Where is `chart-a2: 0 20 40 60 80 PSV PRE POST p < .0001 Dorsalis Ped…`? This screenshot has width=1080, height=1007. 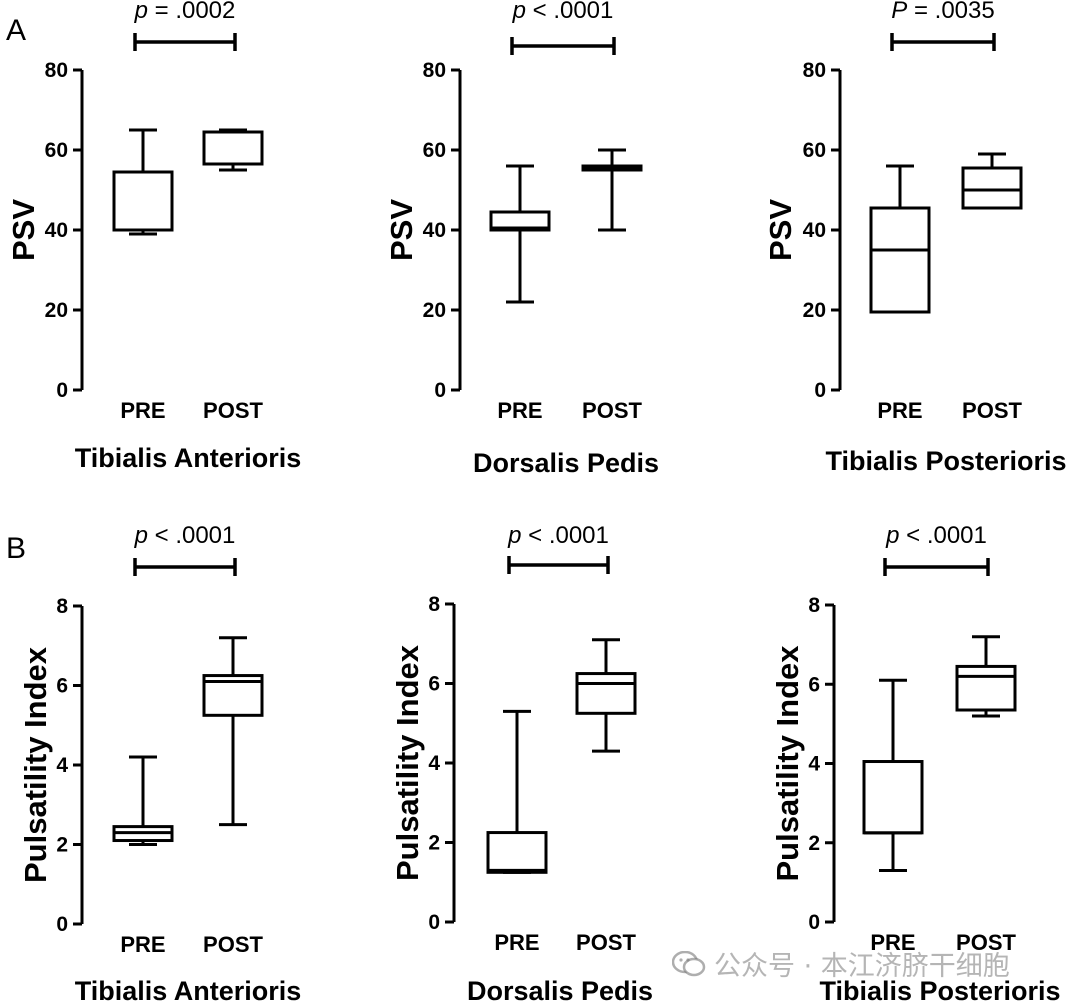 chart-a2: 0 20 40 60 80 PSV PRE POST p < .0001 Dorsalis Ped… is located at coordinates (521, 239).